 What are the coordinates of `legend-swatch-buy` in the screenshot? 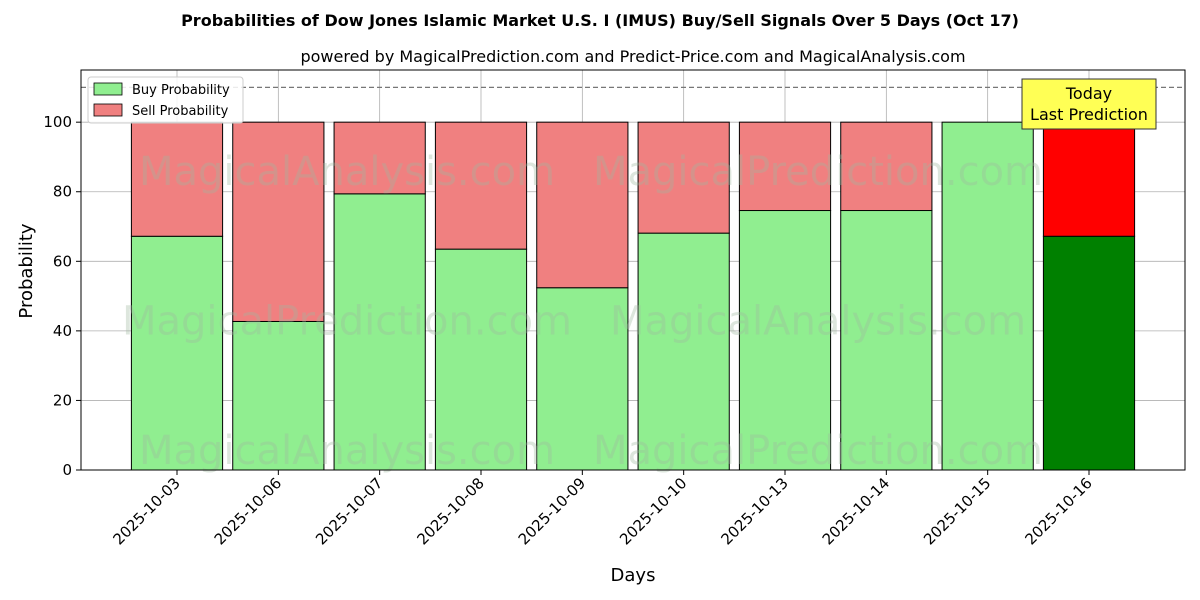 It's located at (108, 89).